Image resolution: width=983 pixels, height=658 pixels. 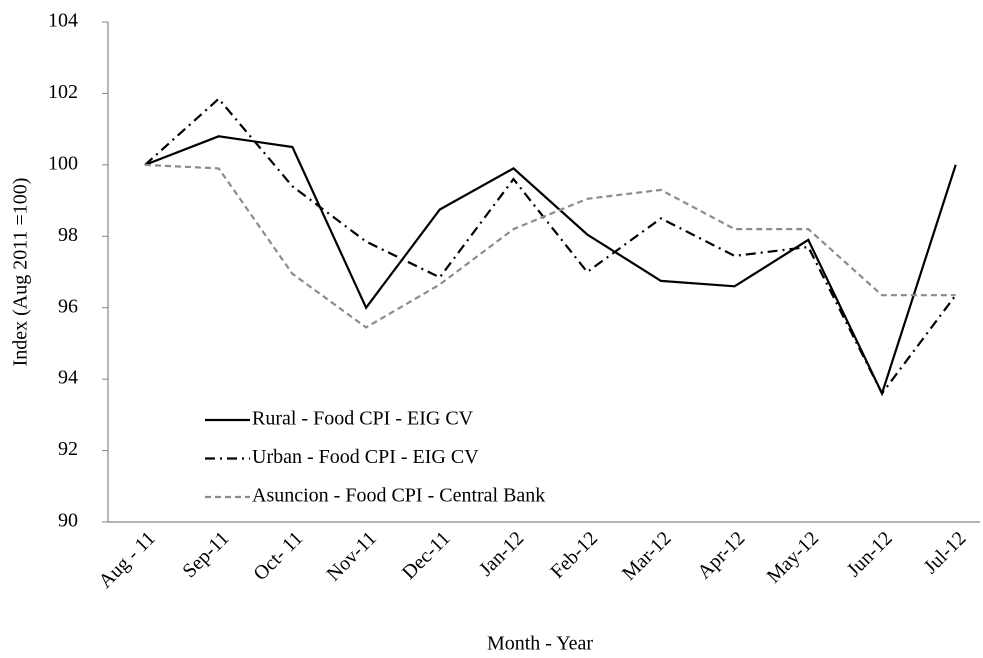 I want to click on x-tick-label: Oct- 11, so click(x=278, y=556).